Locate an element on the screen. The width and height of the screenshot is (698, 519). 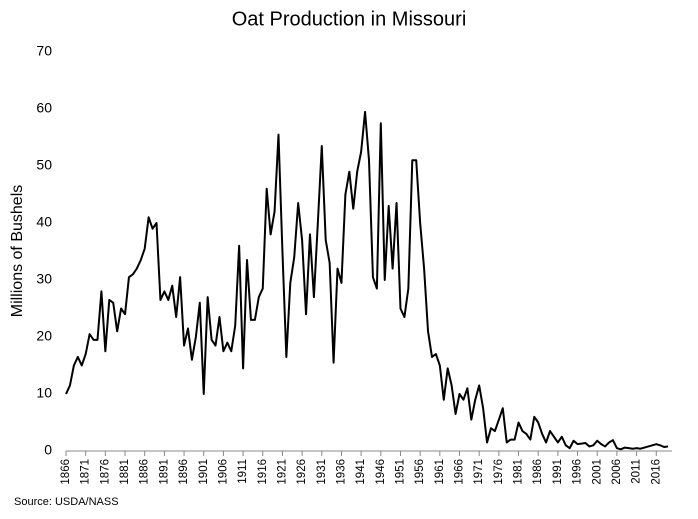
x-tick-label: 1886 is located at coordinates (145, 472).